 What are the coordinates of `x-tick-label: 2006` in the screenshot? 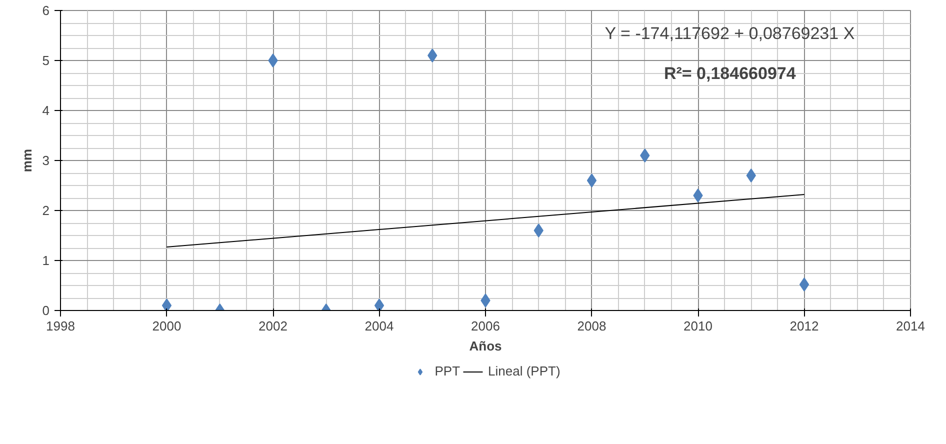 It's located at (485, 326).